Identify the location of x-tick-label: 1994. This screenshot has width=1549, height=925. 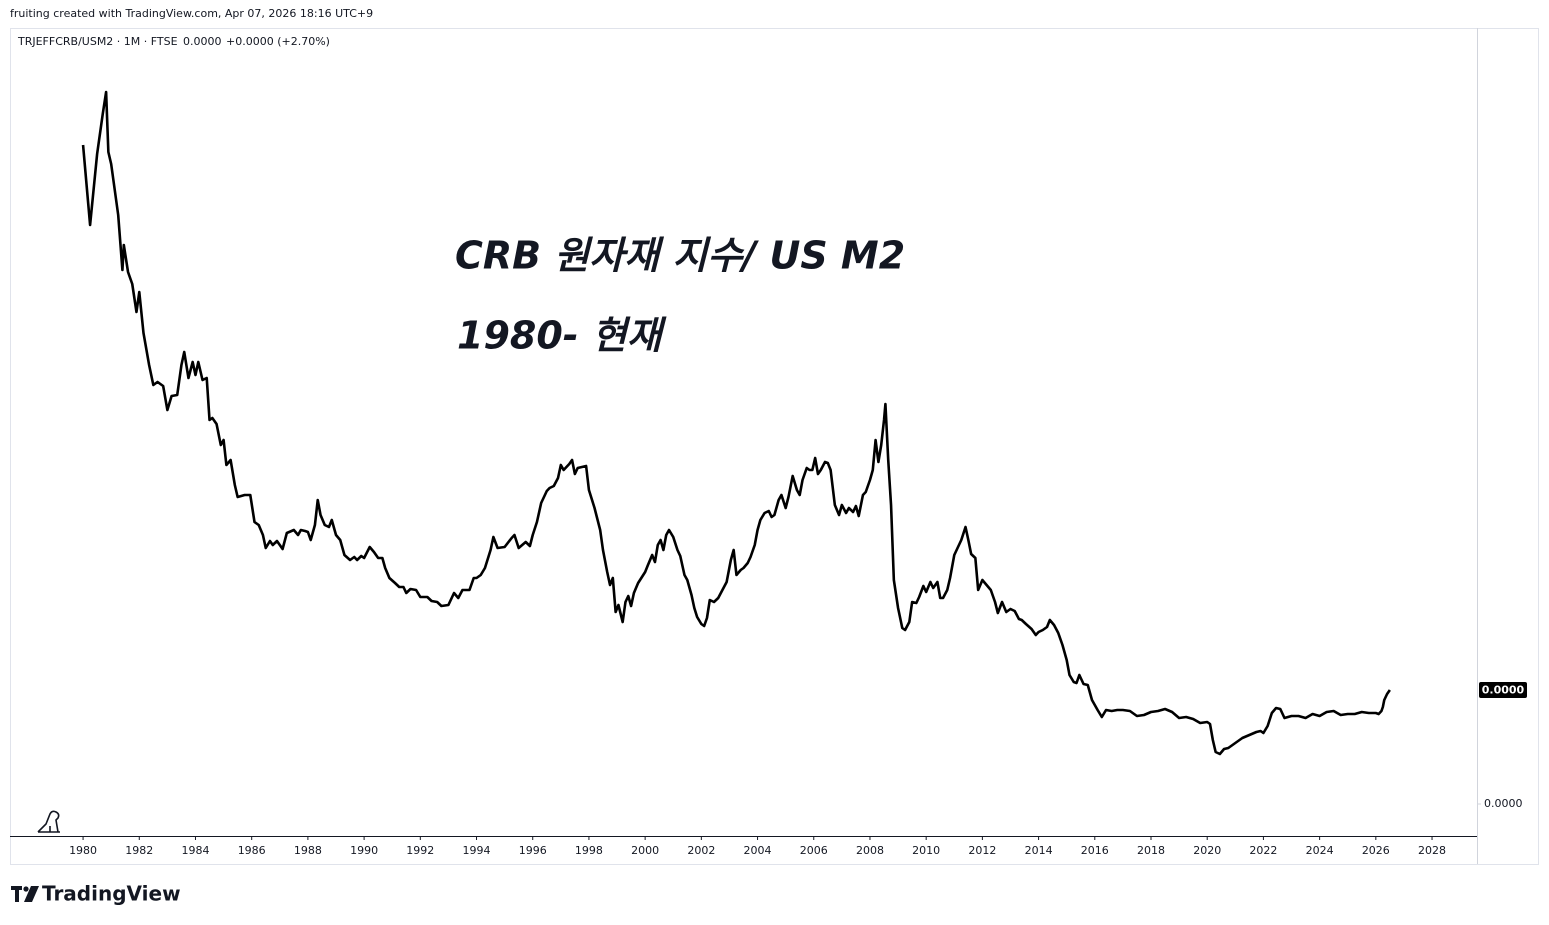
(477, 850).